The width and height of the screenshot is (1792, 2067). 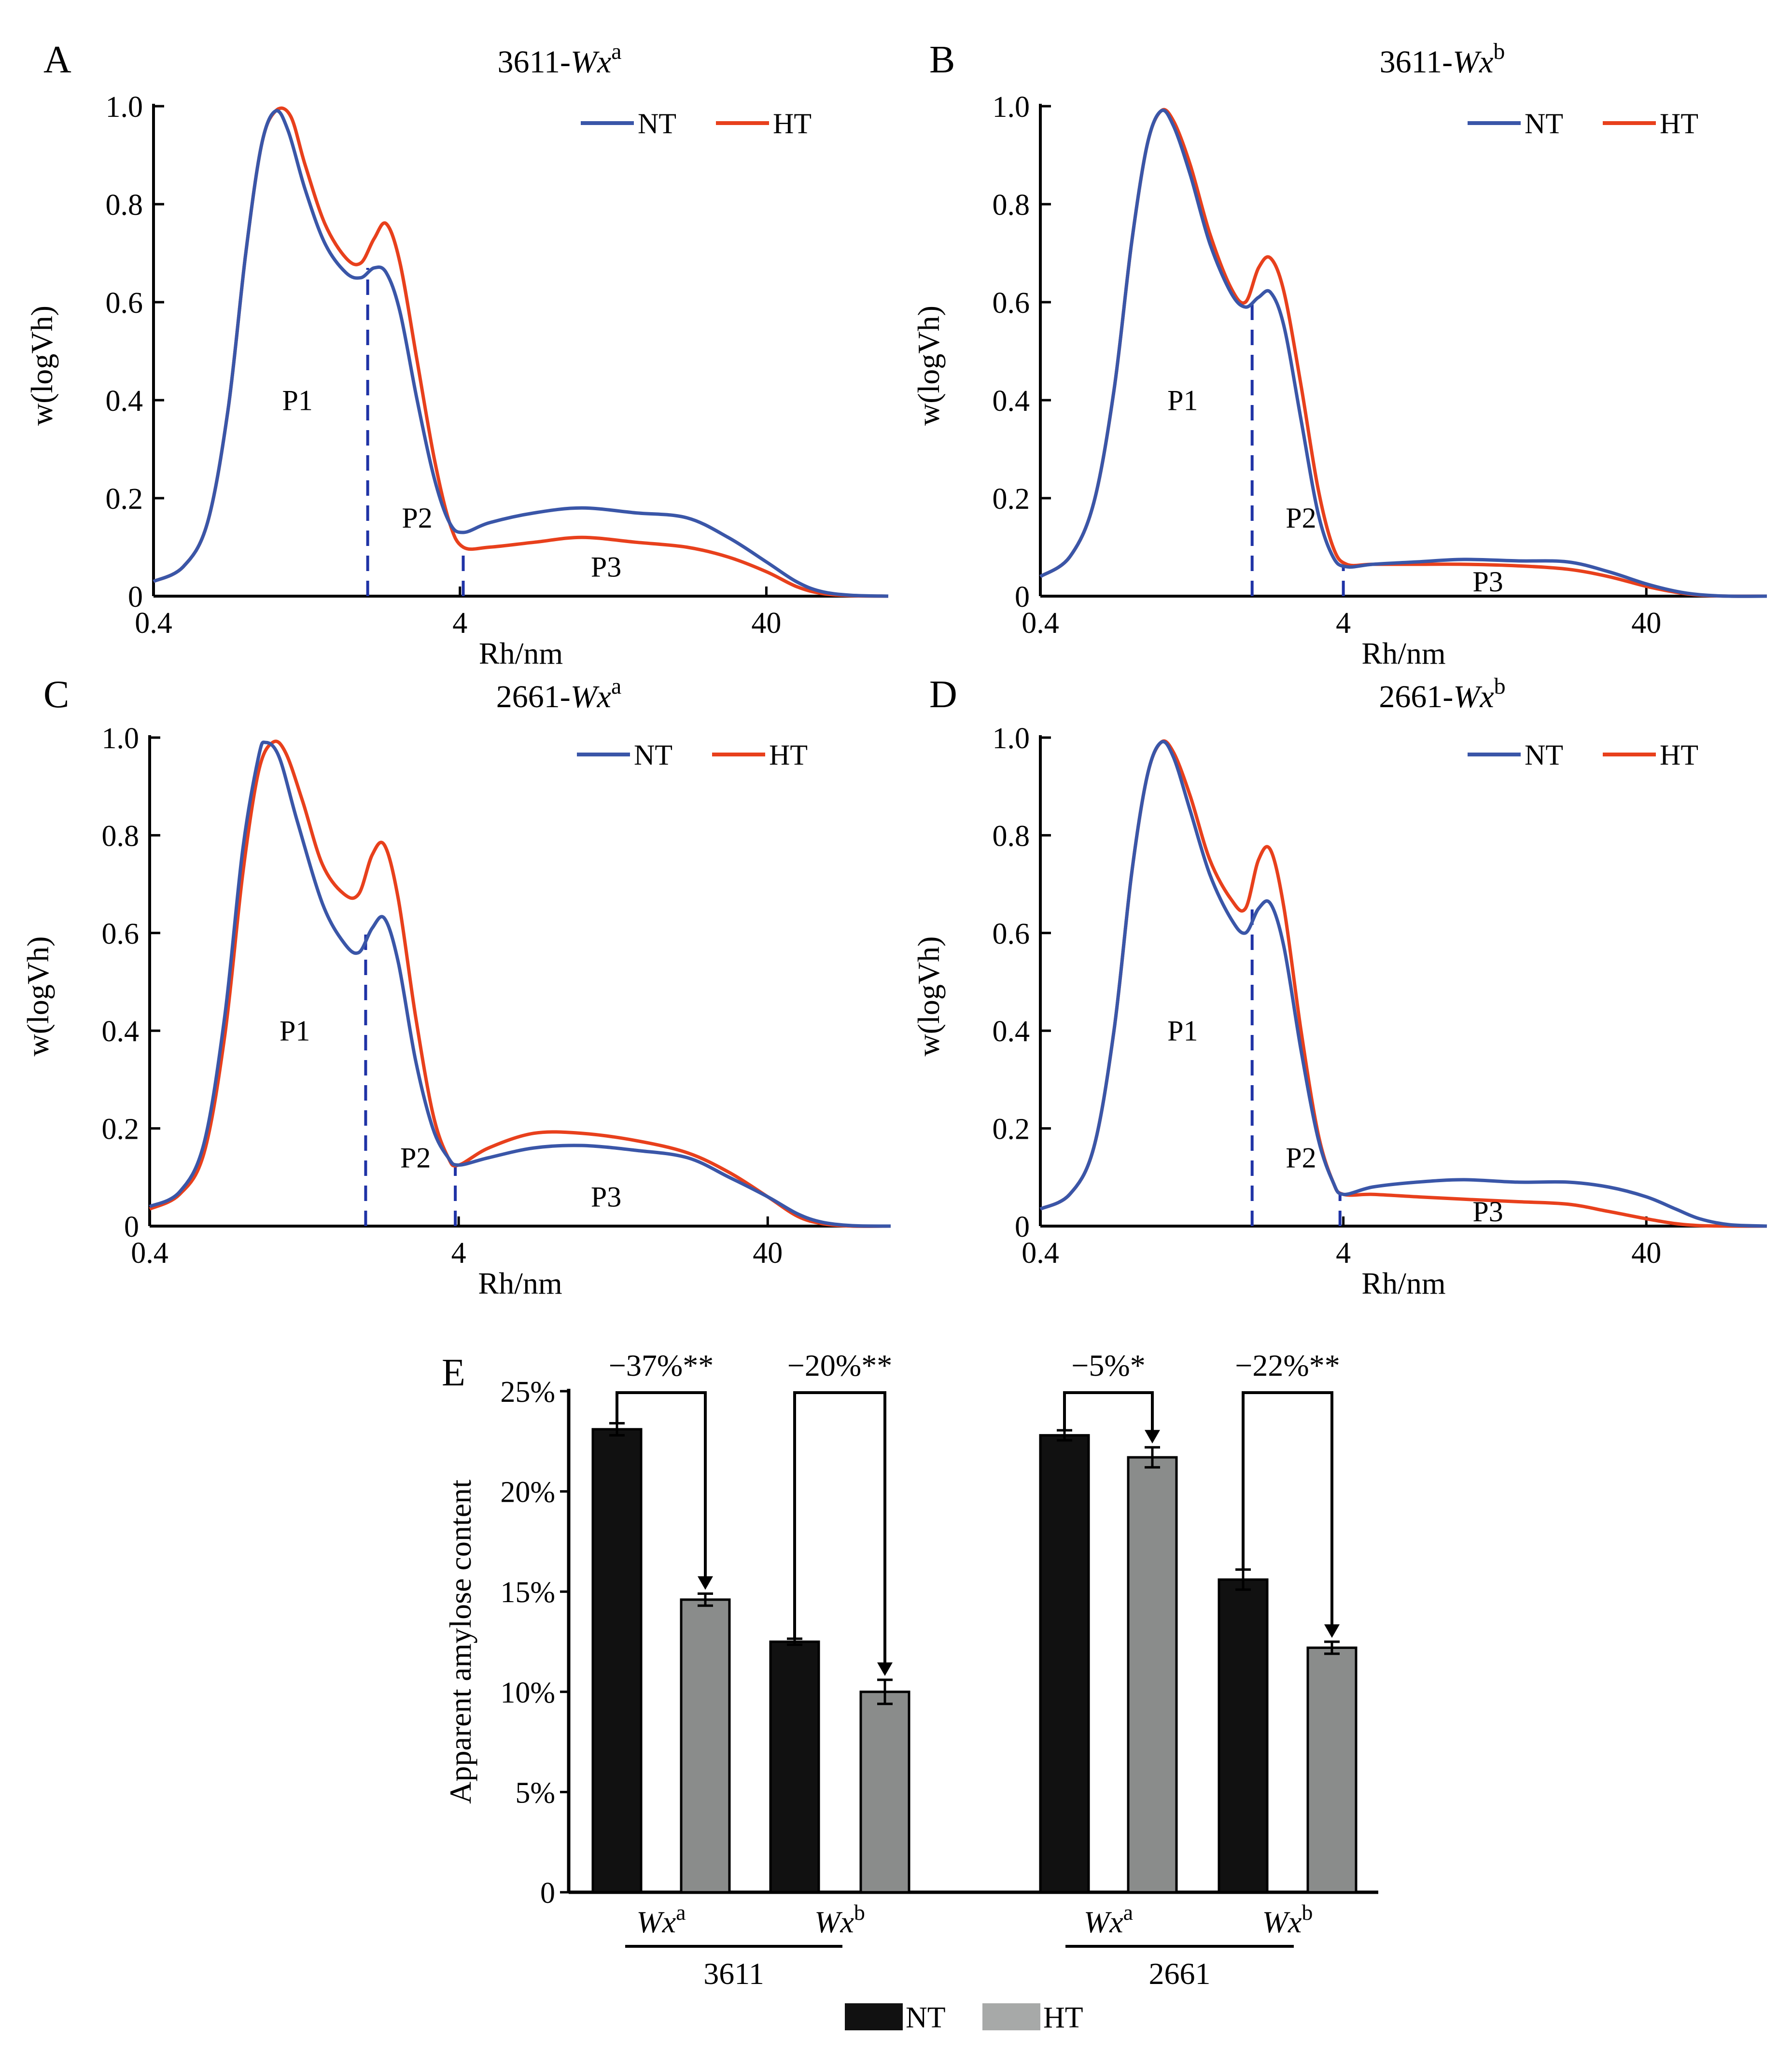 I want to click on difference-label: −22%**, so click(x=1287, y=1365).